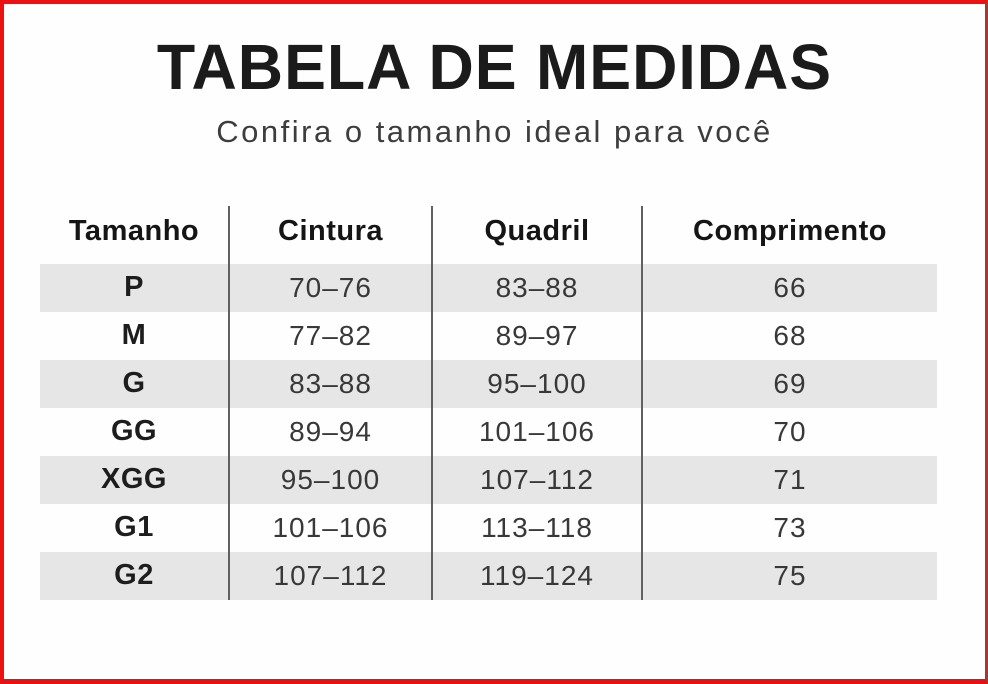 The height and width of the screenshot is (684, 988). Describe the element at coordinates (330, 431) in the screenshot. I see `cintura-value: 89–94` at that location.